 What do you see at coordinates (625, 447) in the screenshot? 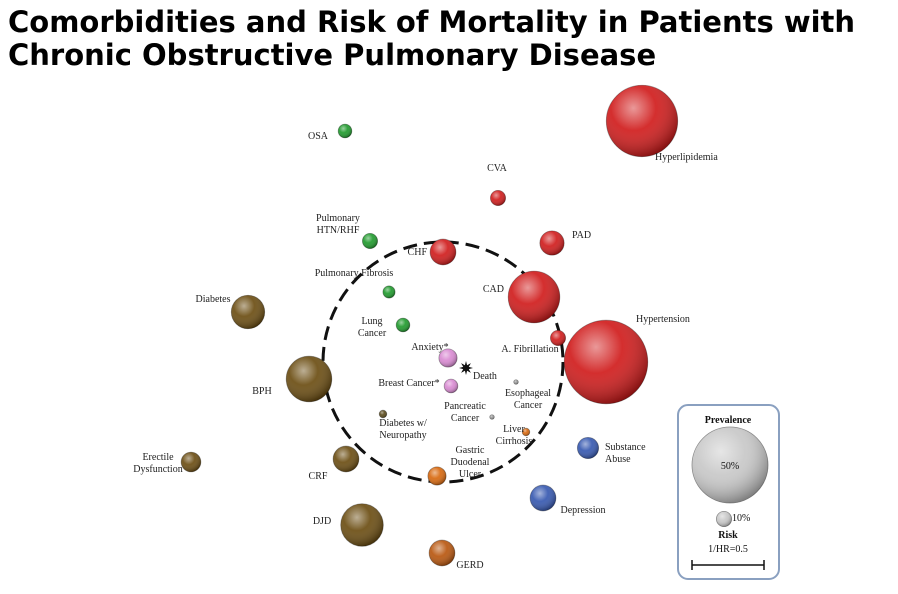
I see `bubble-label: Substance` at bounding box center [625, 447].